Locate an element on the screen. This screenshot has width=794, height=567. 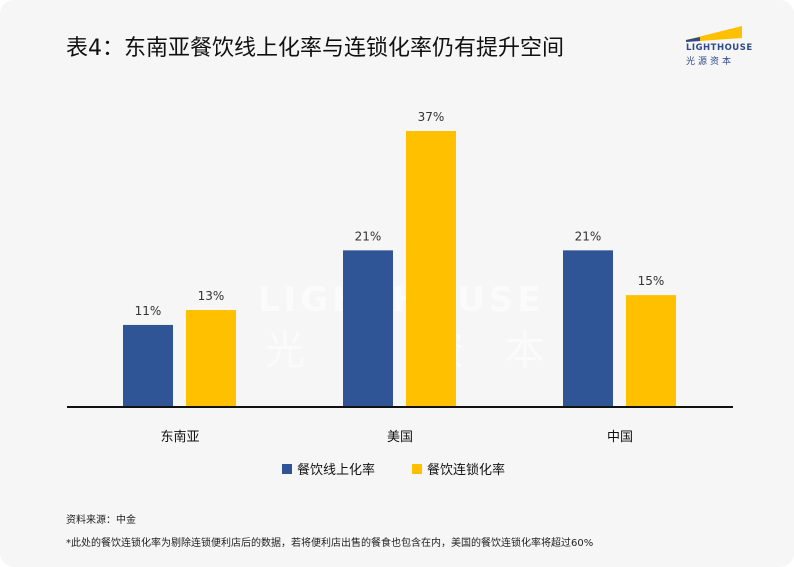
lighthouse-logo: LIGHTHOUSE 光源资本 is located at coordinates (719, 46).